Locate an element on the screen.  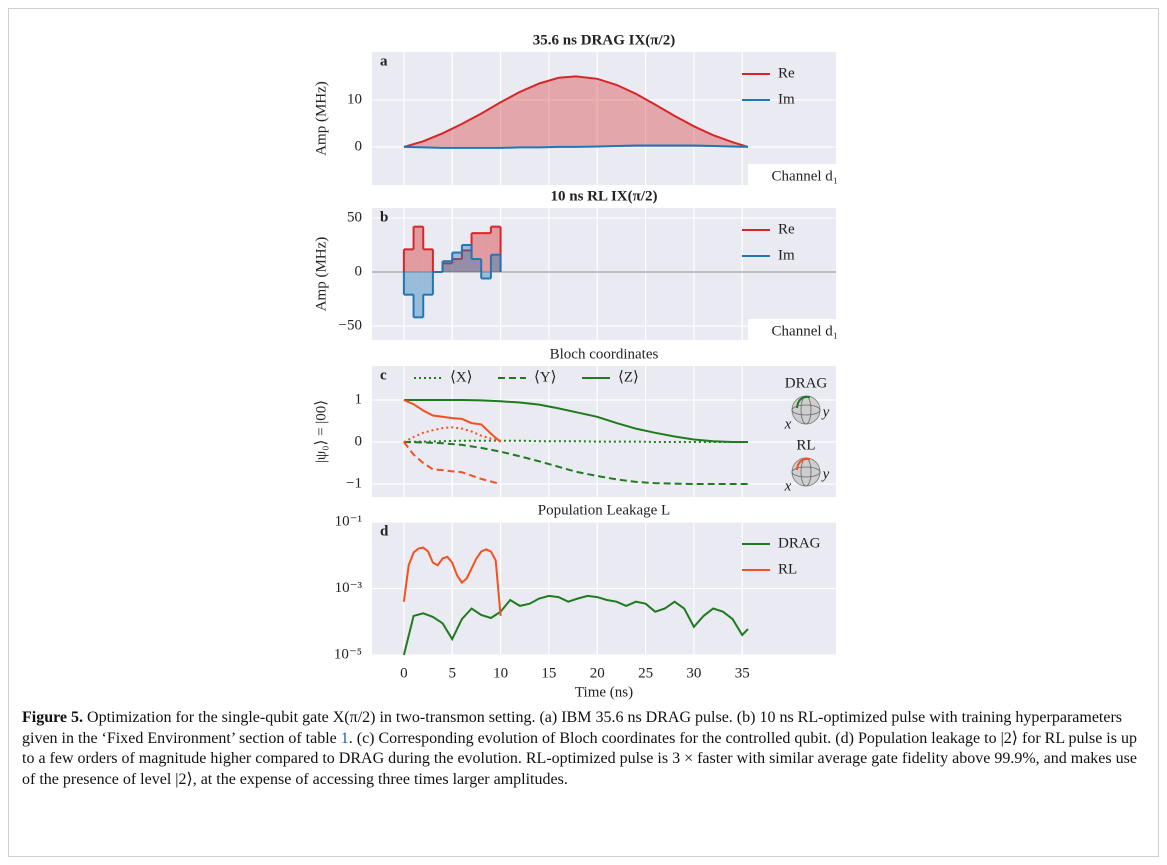
y-tick-label: 50 is located at coordinates (354, 217).